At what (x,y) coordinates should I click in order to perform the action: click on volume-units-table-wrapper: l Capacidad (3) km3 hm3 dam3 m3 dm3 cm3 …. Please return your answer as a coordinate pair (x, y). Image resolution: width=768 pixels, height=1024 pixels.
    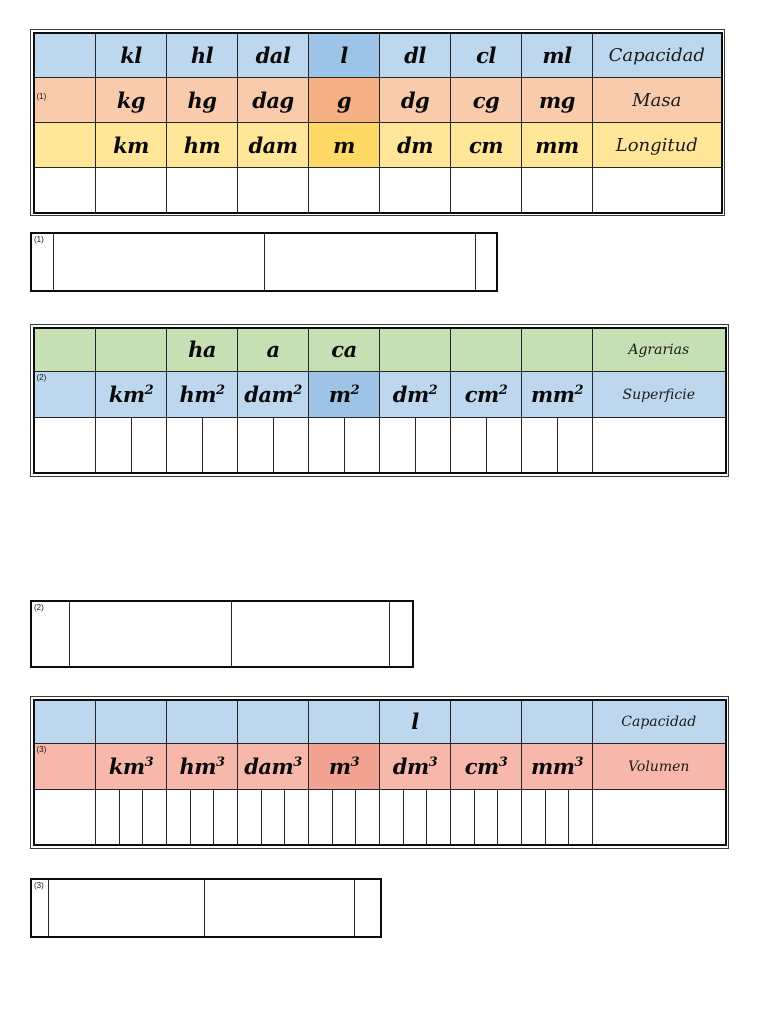
    Looking at the image, I should click on (379, 775).